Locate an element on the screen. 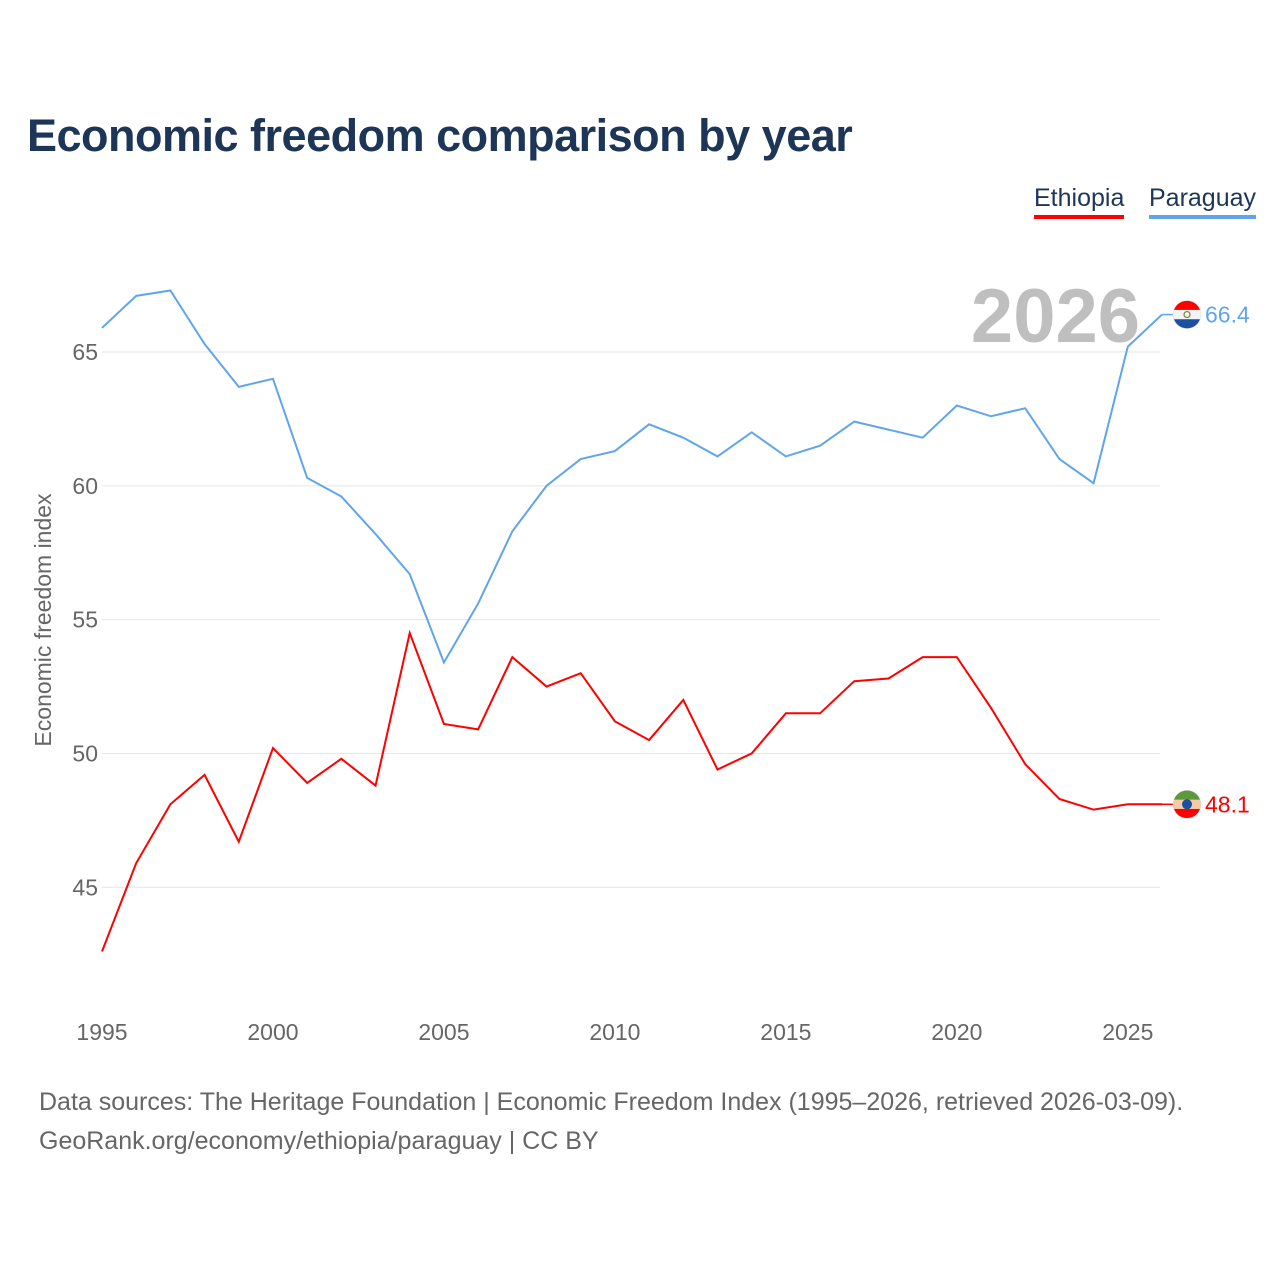 Image resolution: width=1280 pixels, height=1280 pixels. y-tick-label: 55 is located at coordinates (85, 620).